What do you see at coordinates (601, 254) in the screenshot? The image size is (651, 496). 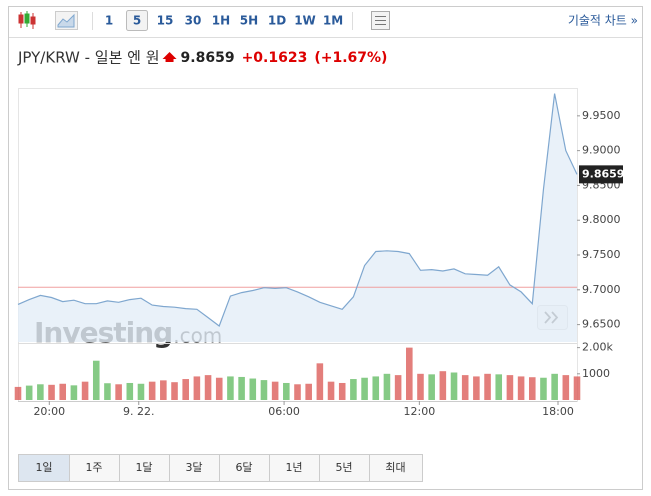 I see `y-tick-label: 9.7500` at bounding box center [601, 254].